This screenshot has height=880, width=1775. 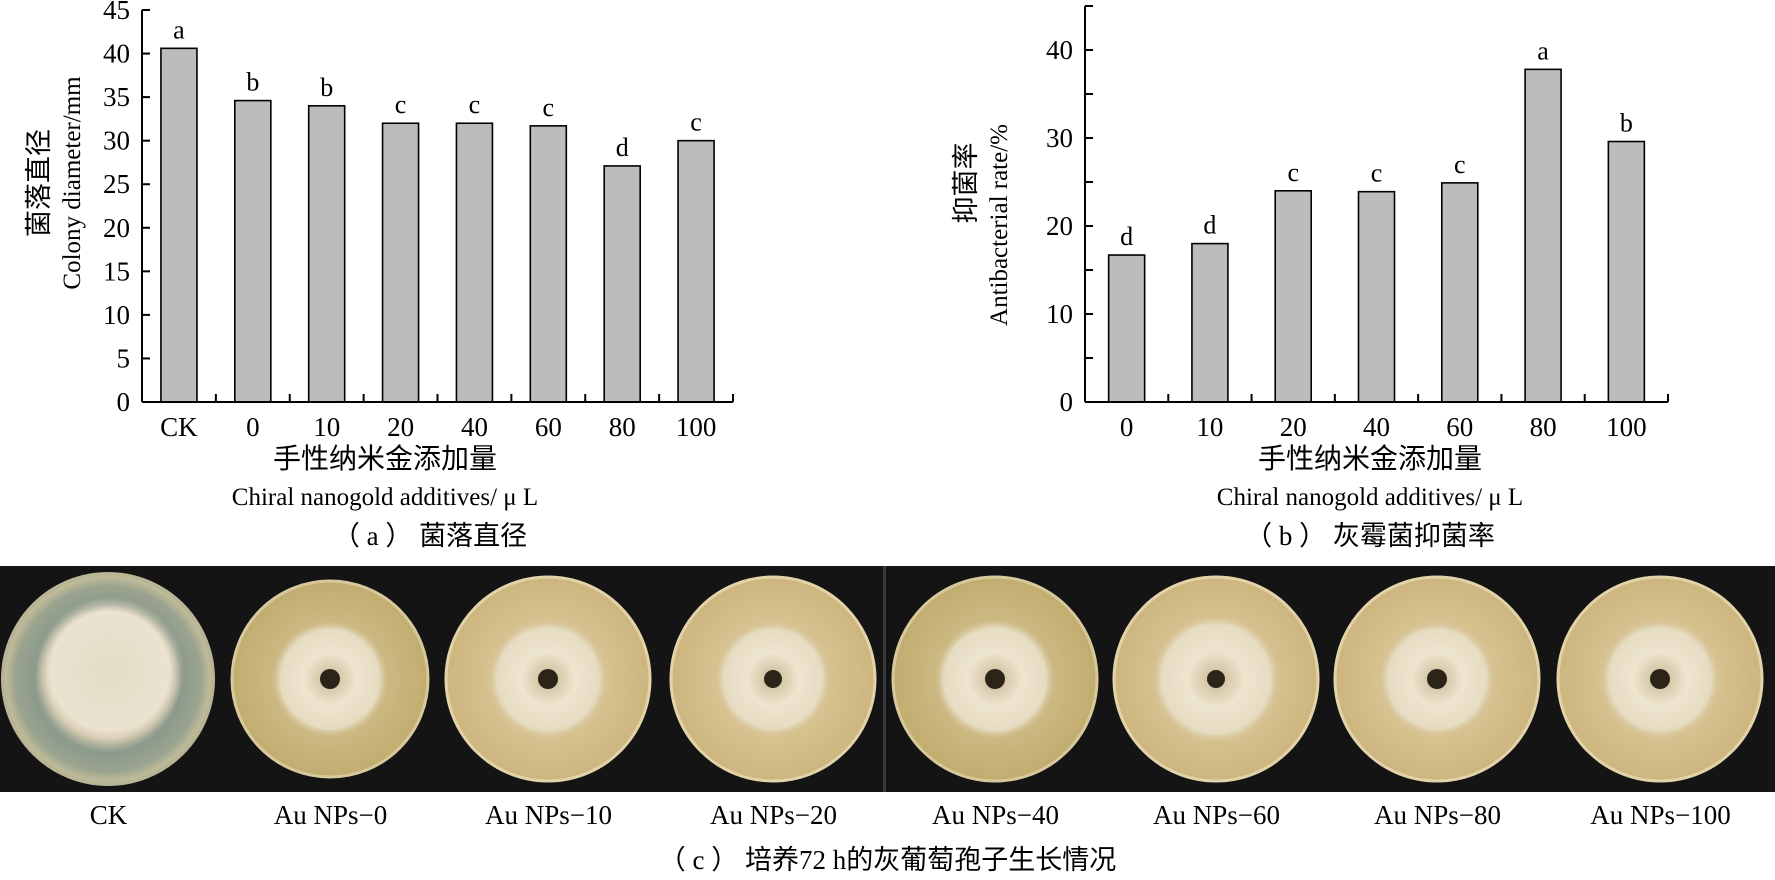 What do you see at coordinates (1459, 427) in the screenshot?
I see `b-category-label: 60` at bounding box center [1459, 427].